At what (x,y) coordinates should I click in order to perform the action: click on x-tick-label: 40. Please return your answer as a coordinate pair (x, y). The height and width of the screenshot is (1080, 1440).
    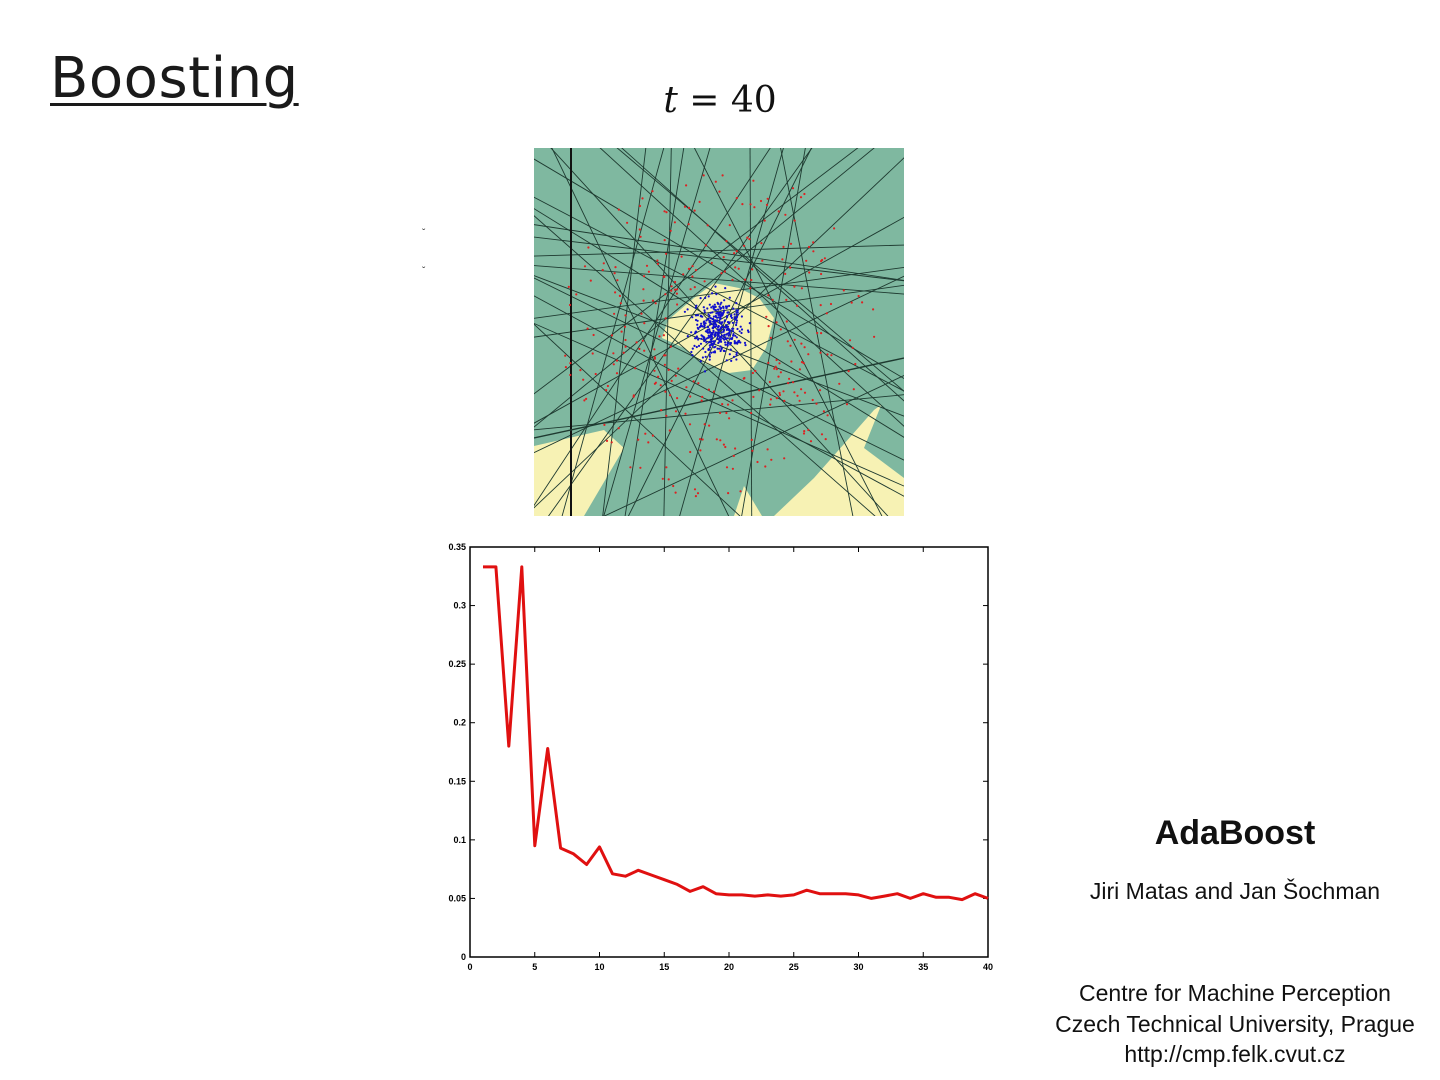
    Looking at the image, I should click on (988, 967).